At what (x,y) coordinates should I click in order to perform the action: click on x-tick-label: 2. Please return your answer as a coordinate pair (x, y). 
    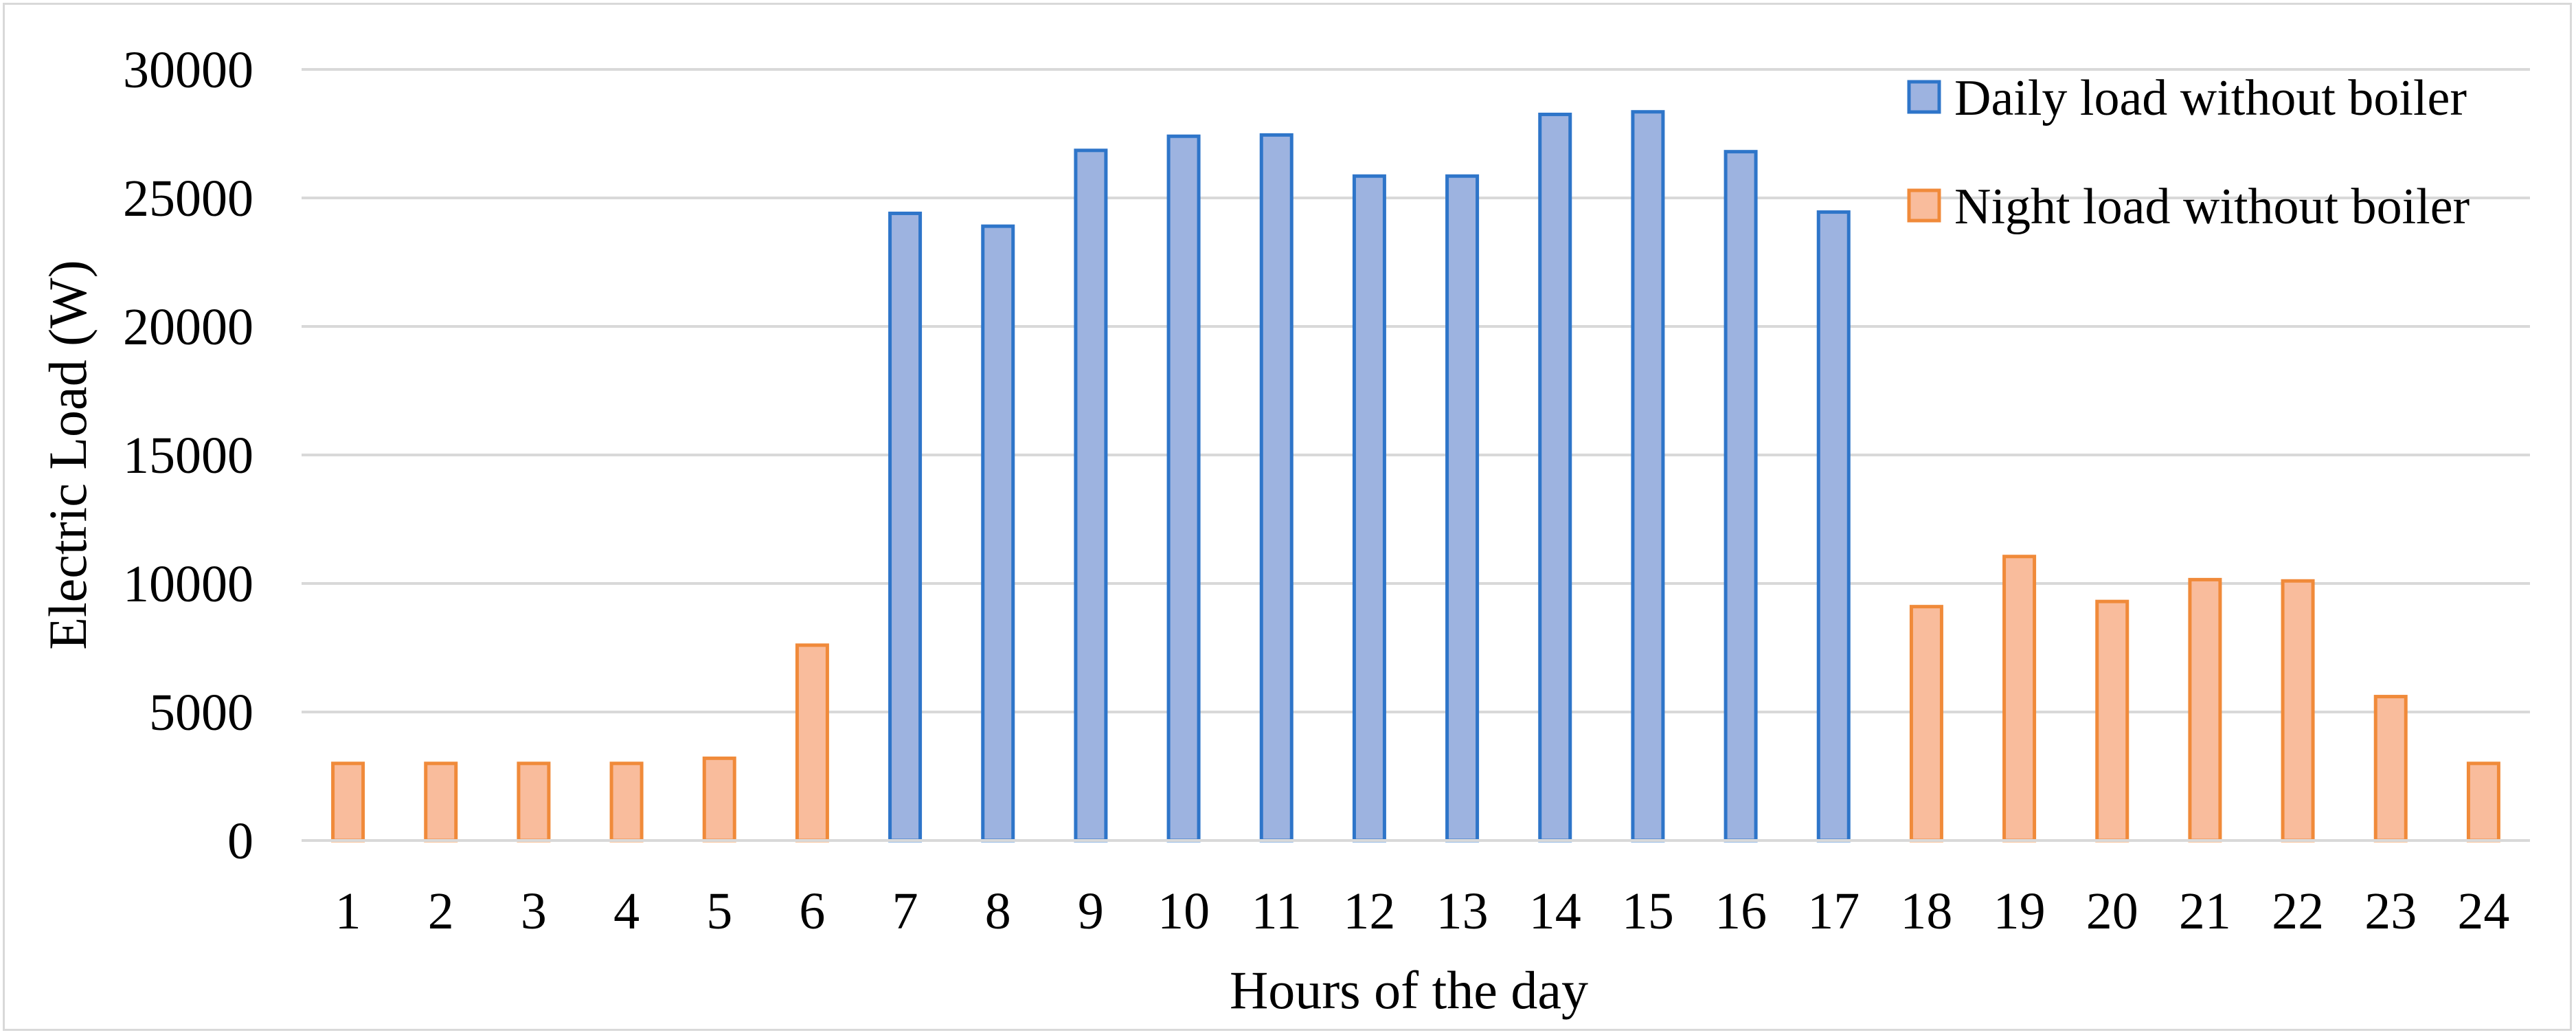
    Looking at the image, I should click on (441, 911).